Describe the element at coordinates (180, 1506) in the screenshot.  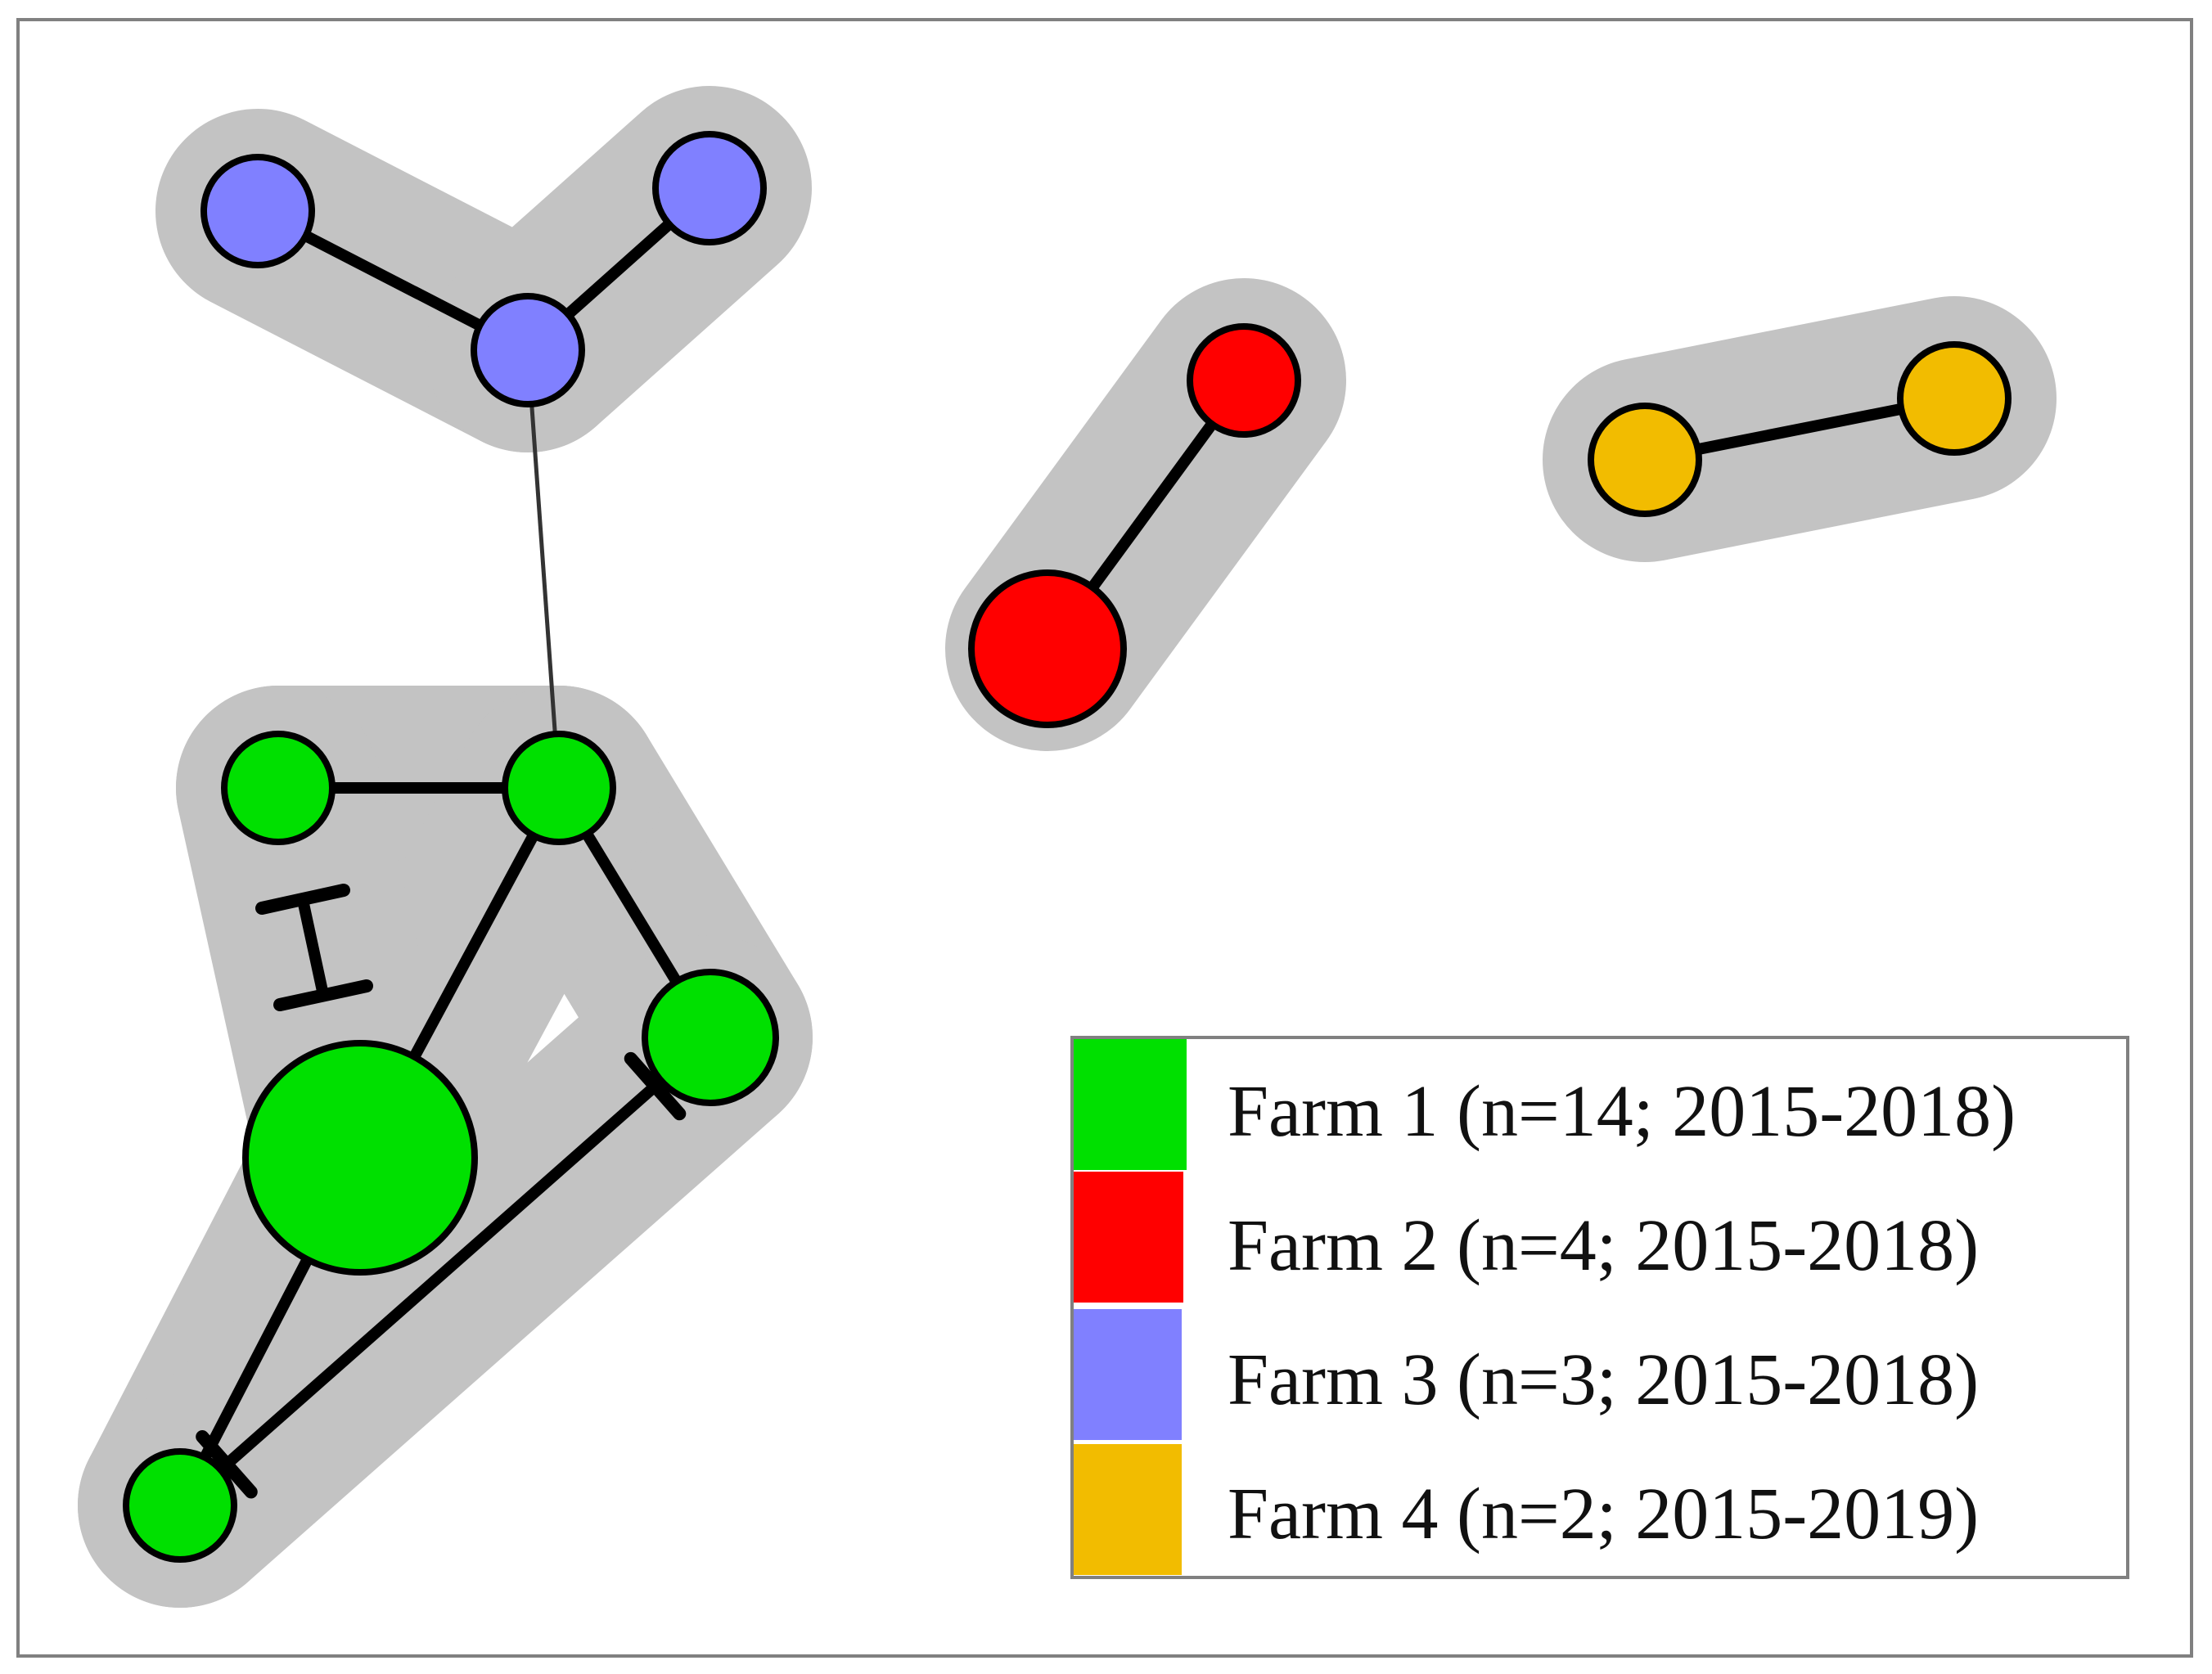
I see `node-f1e` at that location.